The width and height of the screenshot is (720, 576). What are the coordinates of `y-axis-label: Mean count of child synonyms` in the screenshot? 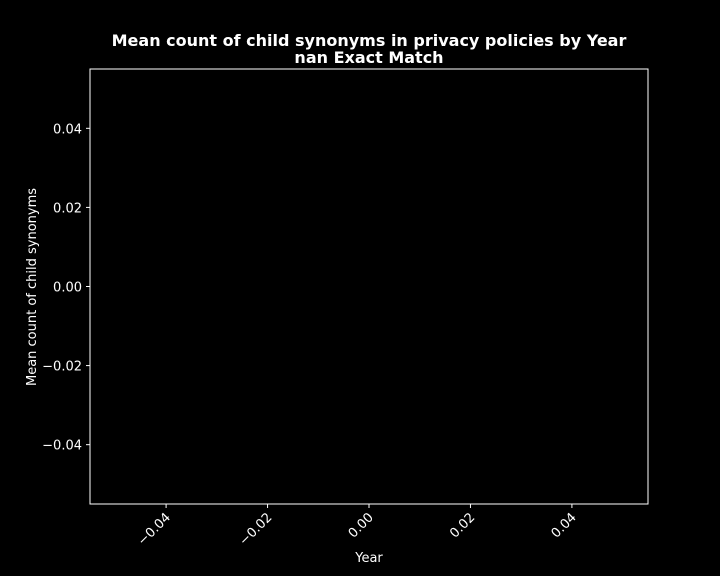 It's located at (32, 287).